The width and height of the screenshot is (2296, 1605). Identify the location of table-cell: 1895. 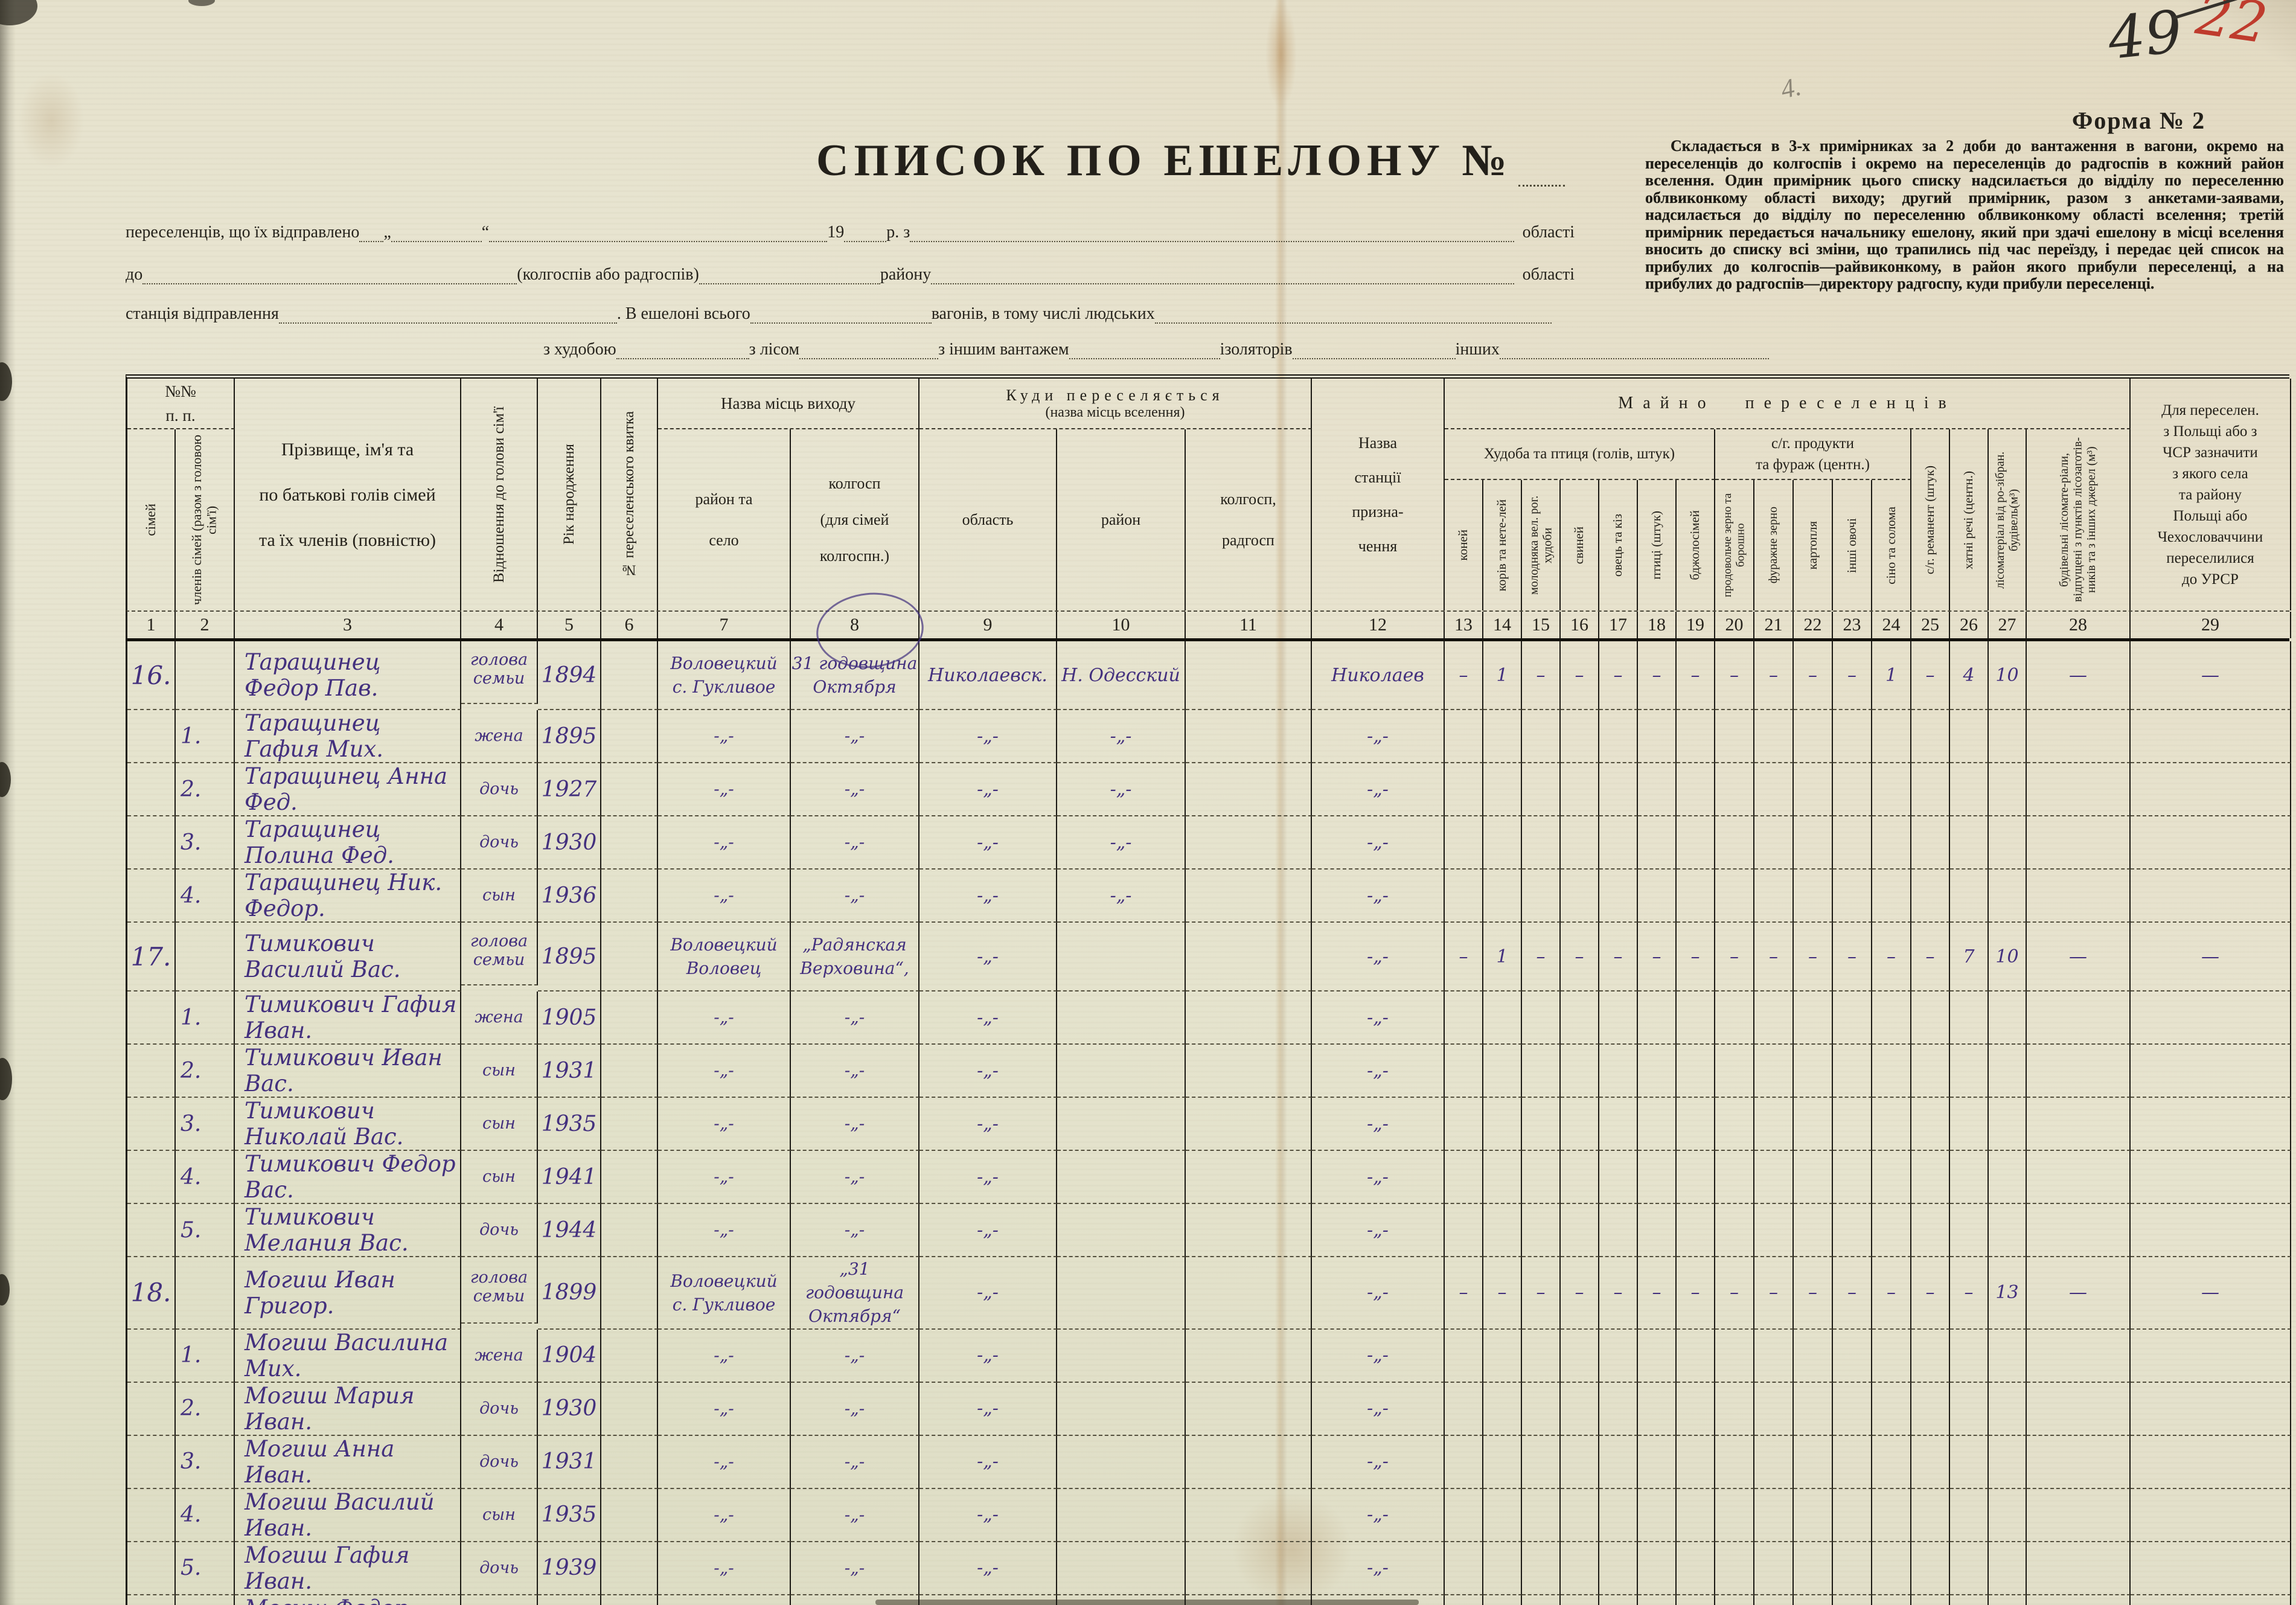
(569, 737).